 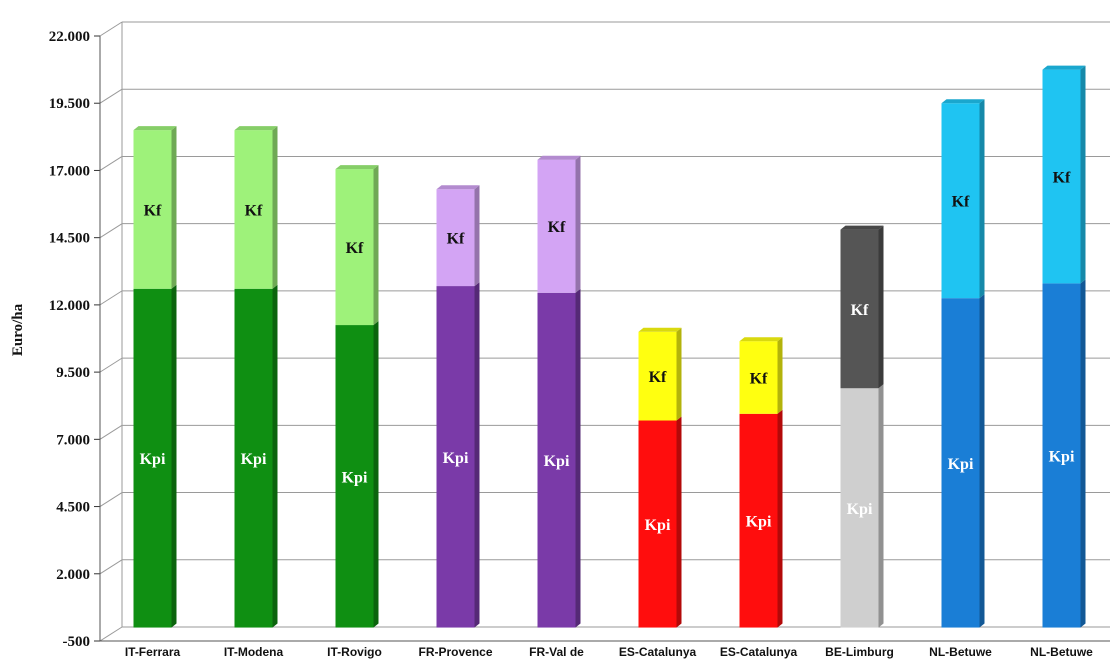 What do you see at coordinates (859, 652) in the screenshot?
I see `x-tick-label: BE-Limburg` at bounding box center [859, 652].